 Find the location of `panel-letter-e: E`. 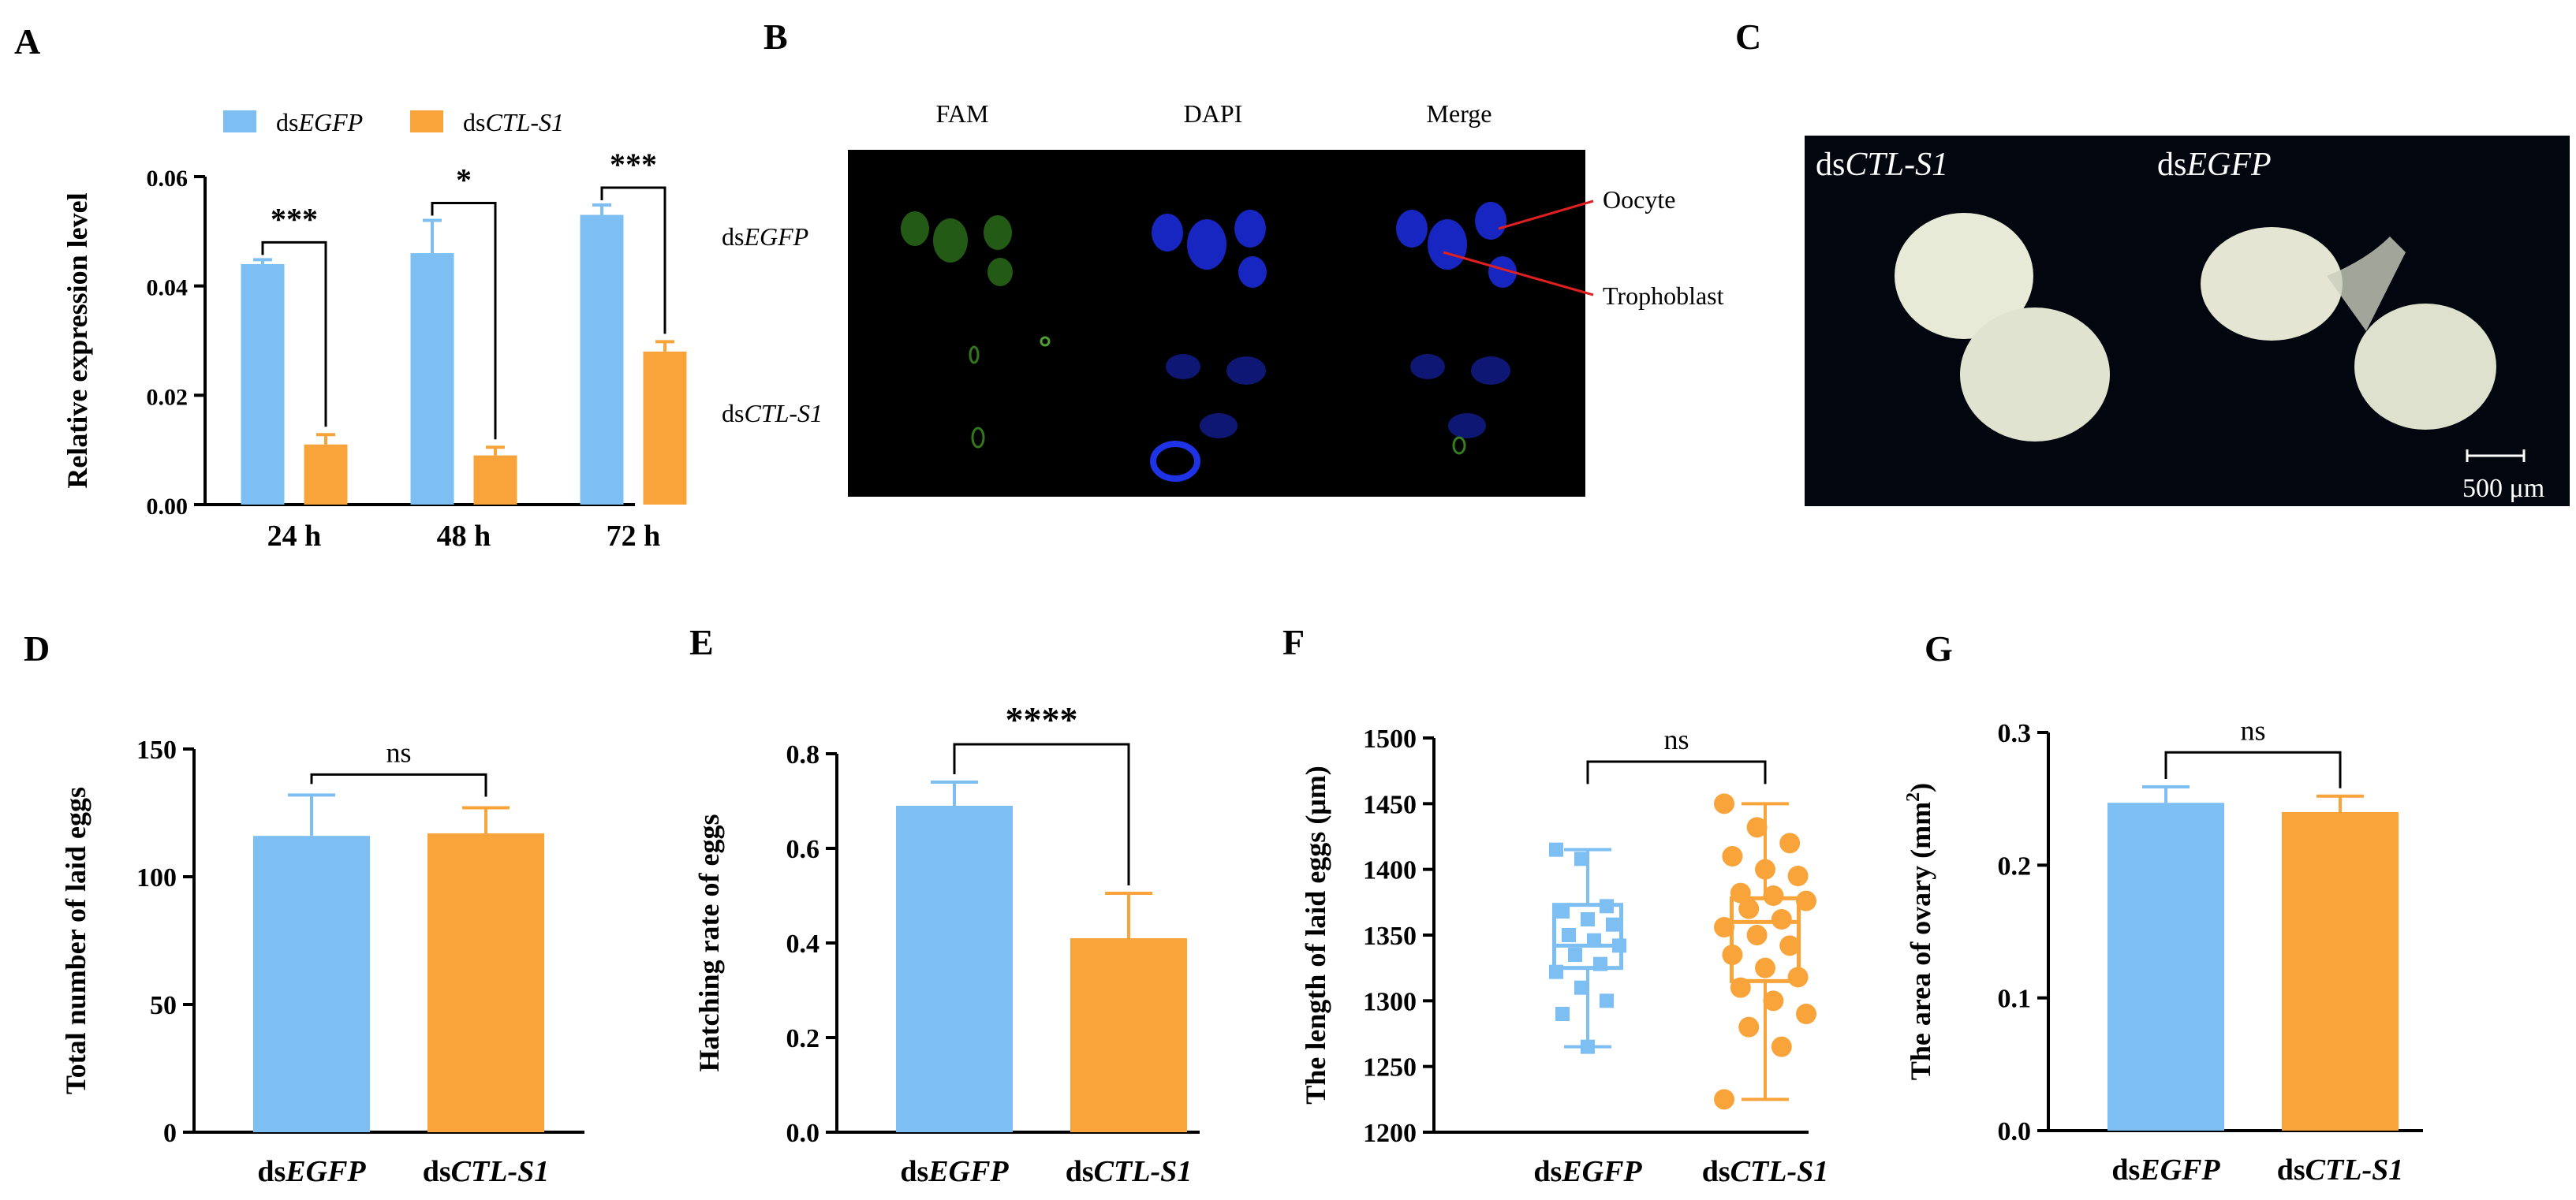

panel-letter-e: E is located at coordinates (701, 642).